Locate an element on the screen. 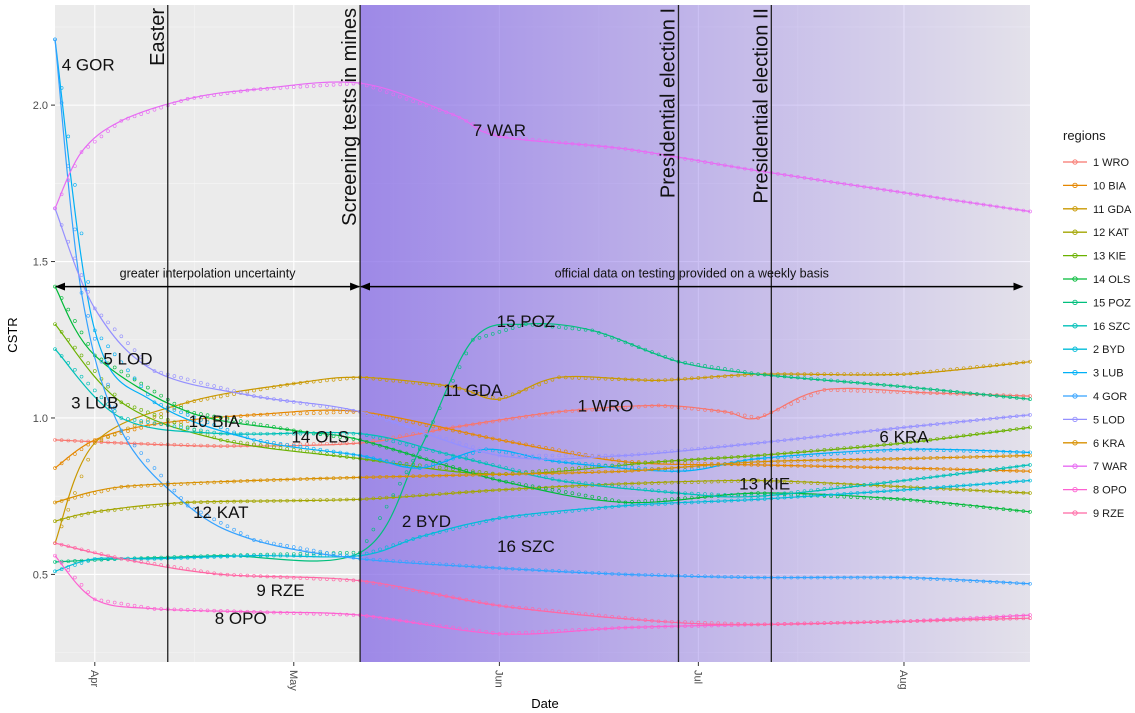  series-label: 16 SZC is located at coordinates (526, 546).